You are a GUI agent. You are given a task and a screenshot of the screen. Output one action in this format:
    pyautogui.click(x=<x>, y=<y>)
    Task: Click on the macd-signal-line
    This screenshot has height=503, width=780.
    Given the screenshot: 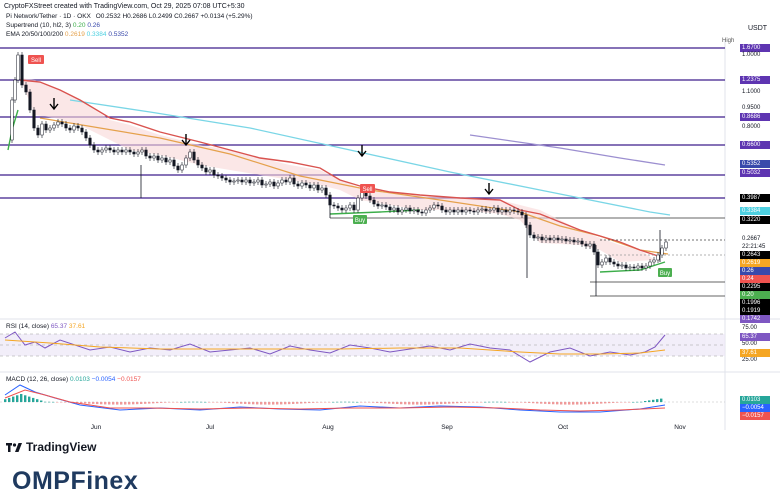 What is the action you would take?
    pyautogui.click(x=335, y=400)
    